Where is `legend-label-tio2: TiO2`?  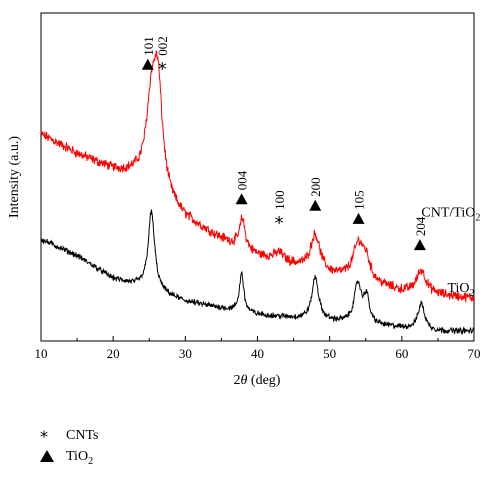
legend-label-tio2: TiO2 is located at coordinates (80, 458).